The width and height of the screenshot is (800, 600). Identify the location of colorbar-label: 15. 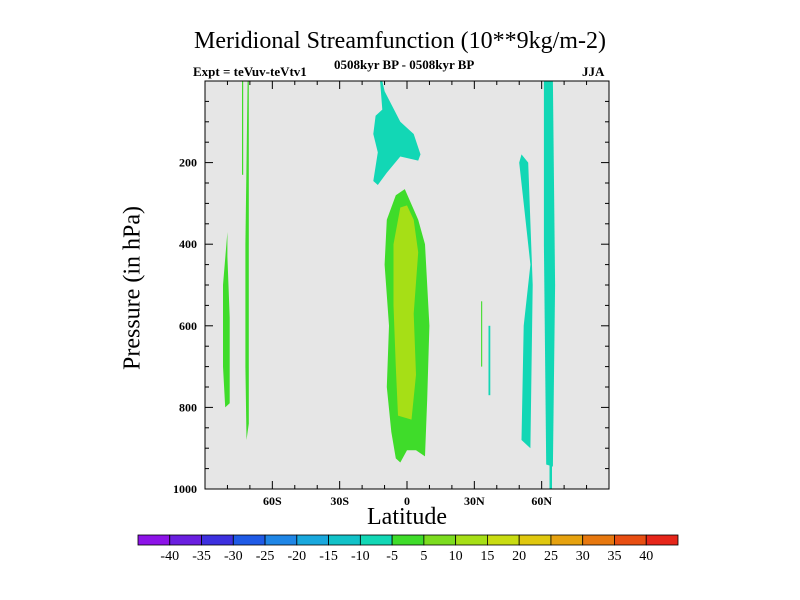
(487, 556).